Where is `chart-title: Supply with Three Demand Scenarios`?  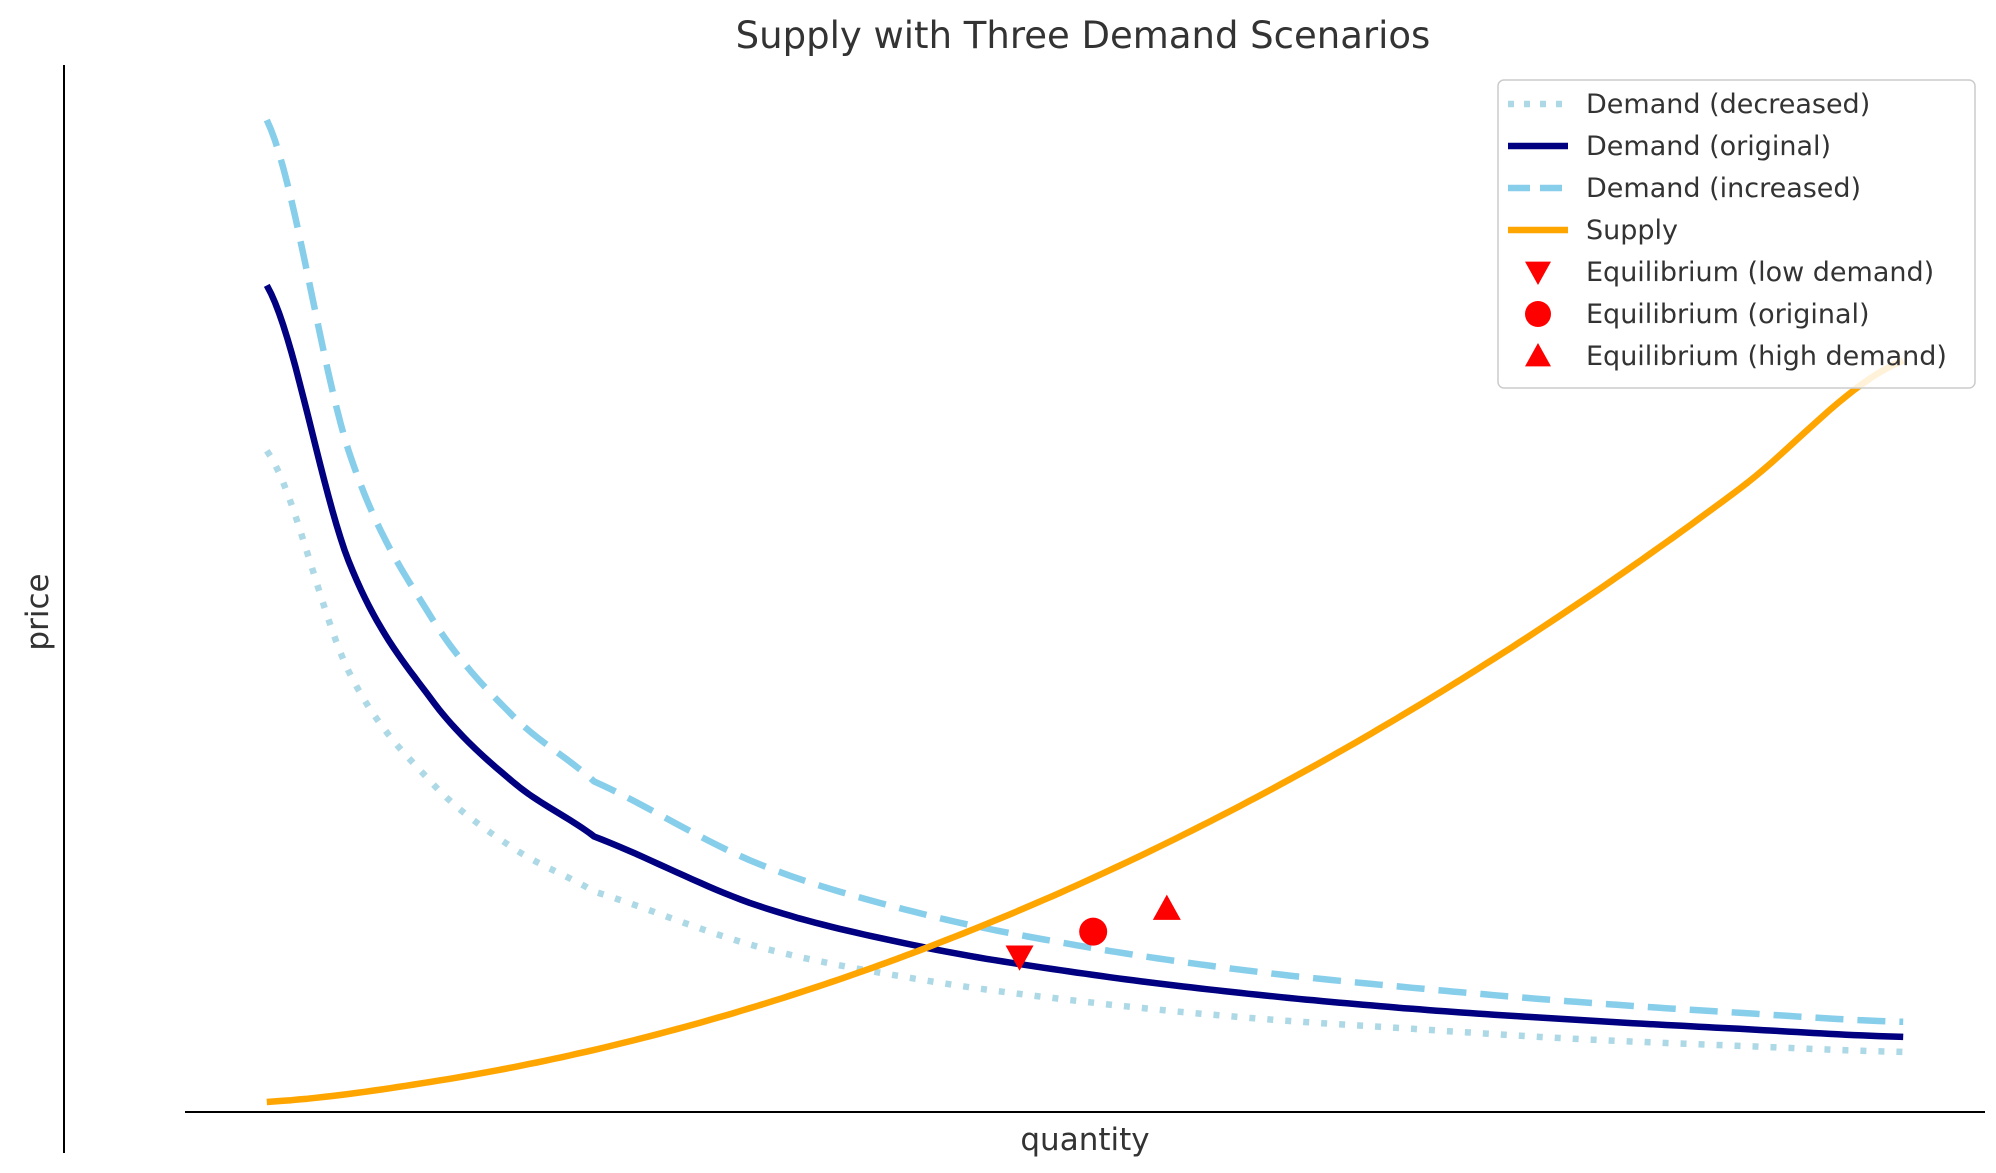 chart-title: Supply with Three Demand Scenarios is located at coordinates (1083, 35).